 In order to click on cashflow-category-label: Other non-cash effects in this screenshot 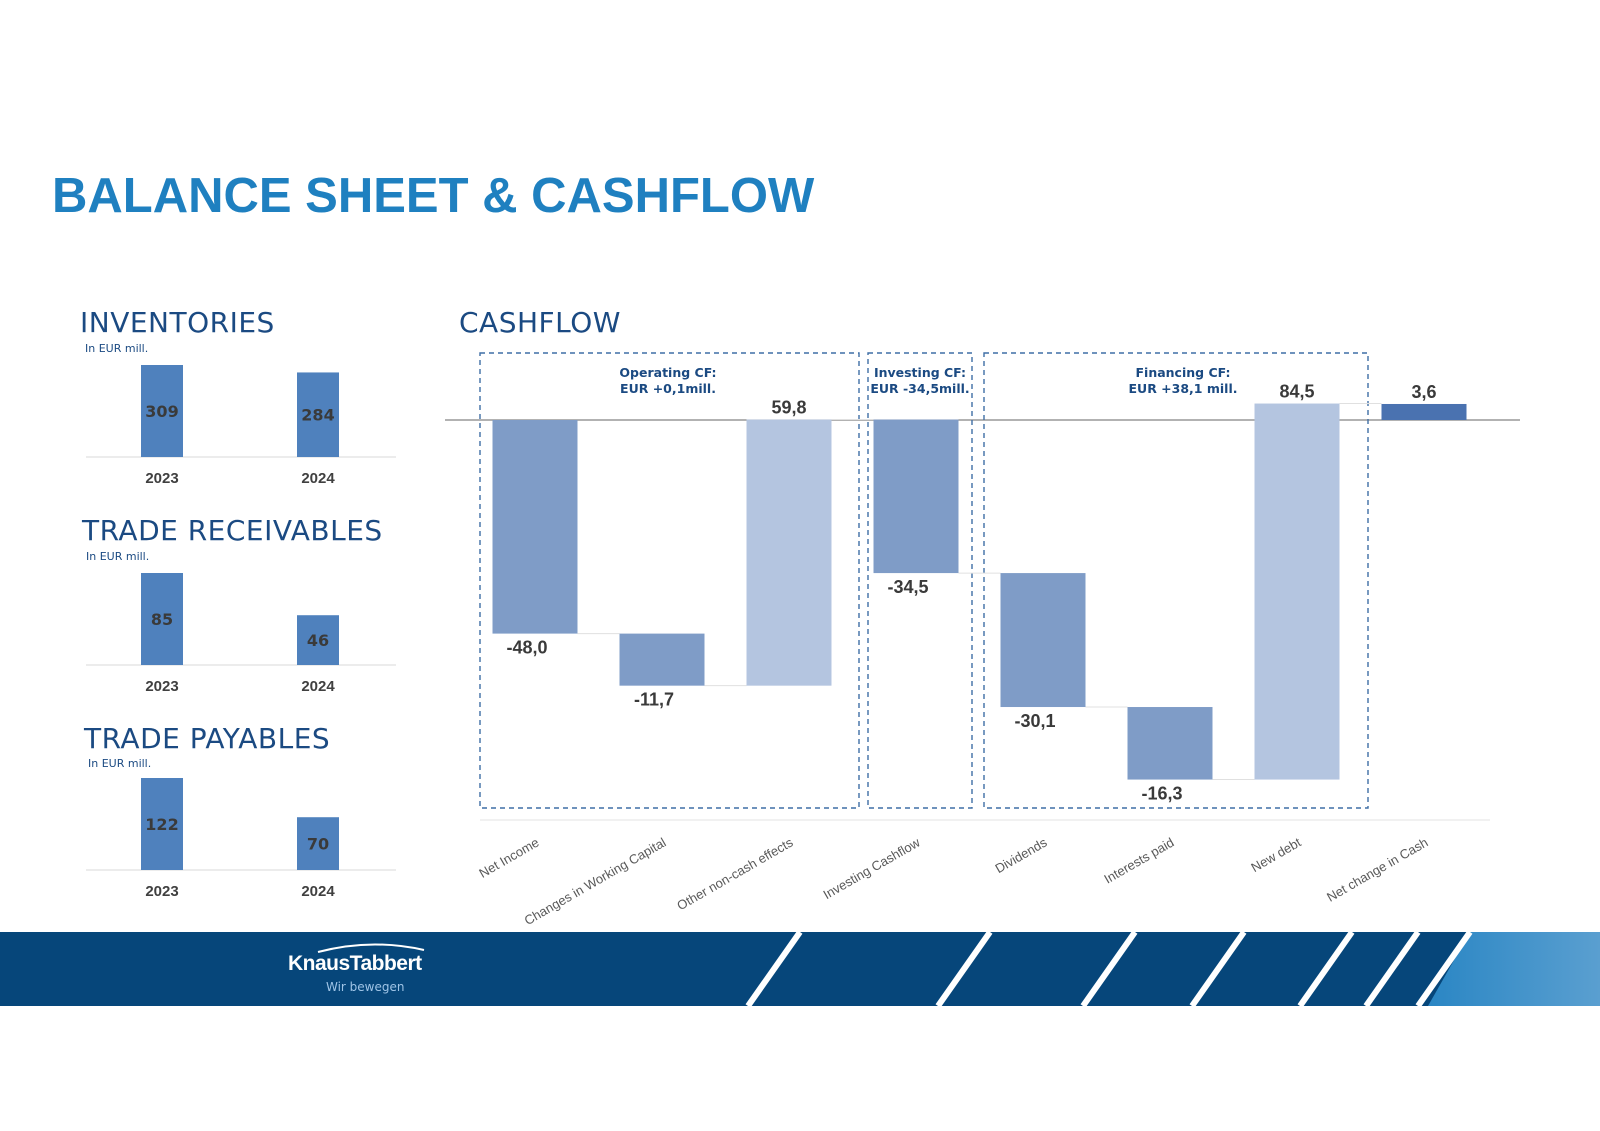, I will do `click(735, 873)`.